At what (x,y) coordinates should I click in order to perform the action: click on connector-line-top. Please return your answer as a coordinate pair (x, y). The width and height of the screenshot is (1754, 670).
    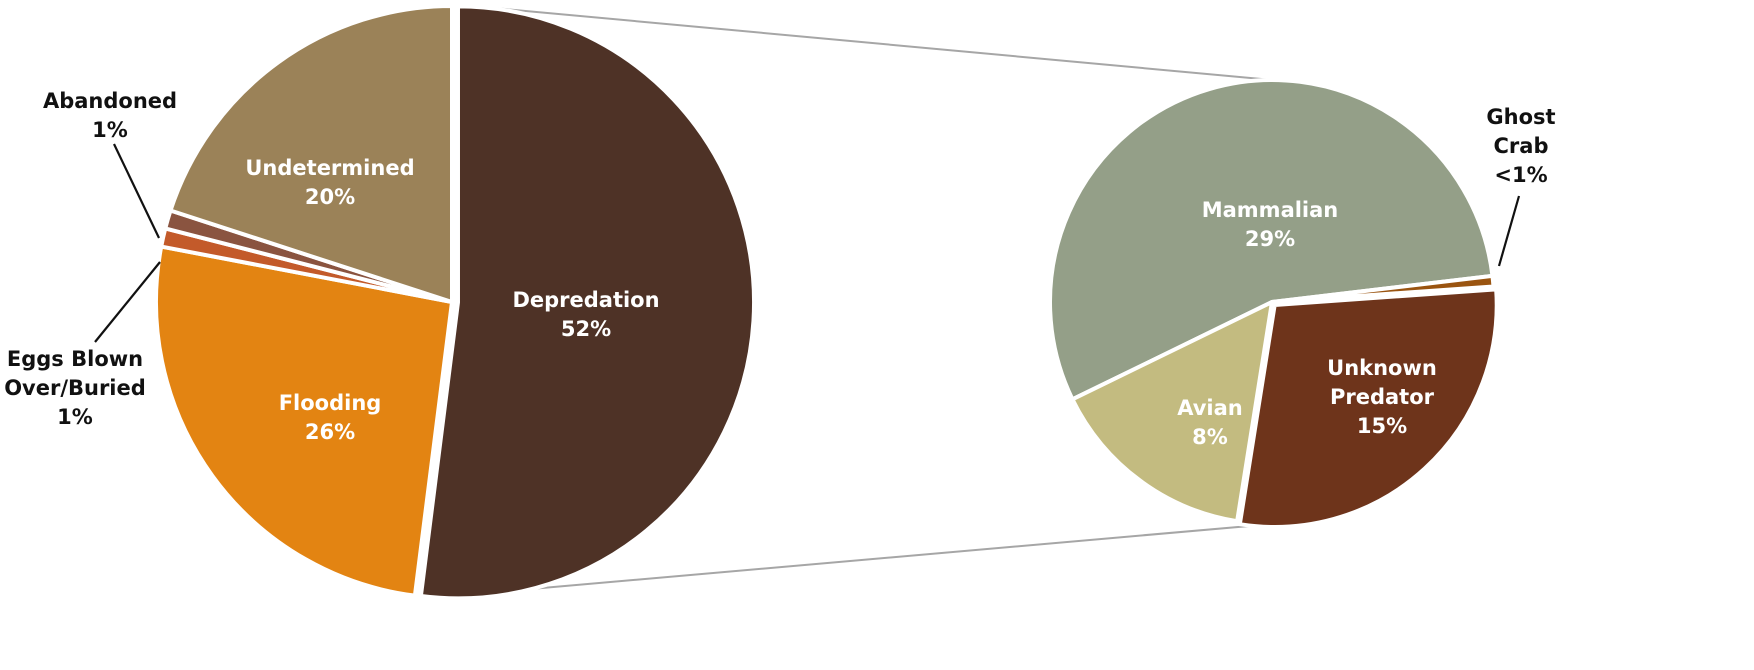
    Looking at the image, I should click on (872, 43).